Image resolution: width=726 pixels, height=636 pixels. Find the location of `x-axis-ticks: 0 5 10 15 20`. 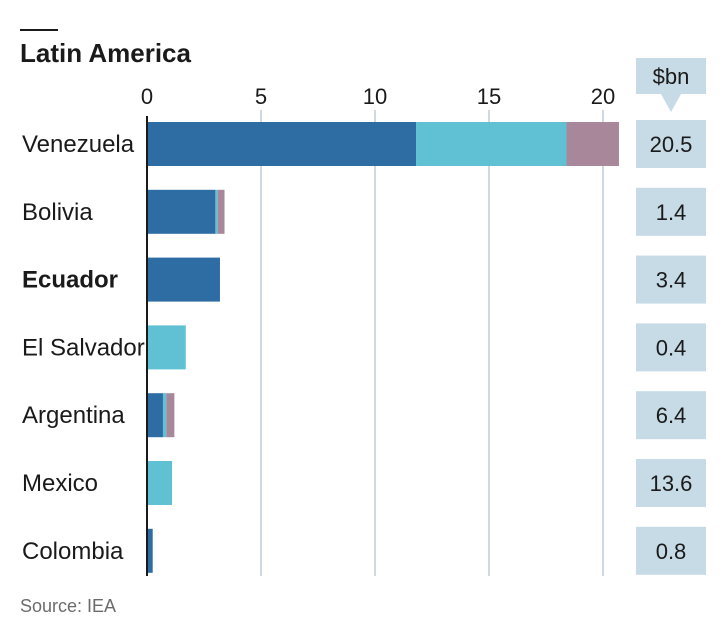

x-axis-ticks: 0 5 10 15 20 is located at coordinates (378, 96).